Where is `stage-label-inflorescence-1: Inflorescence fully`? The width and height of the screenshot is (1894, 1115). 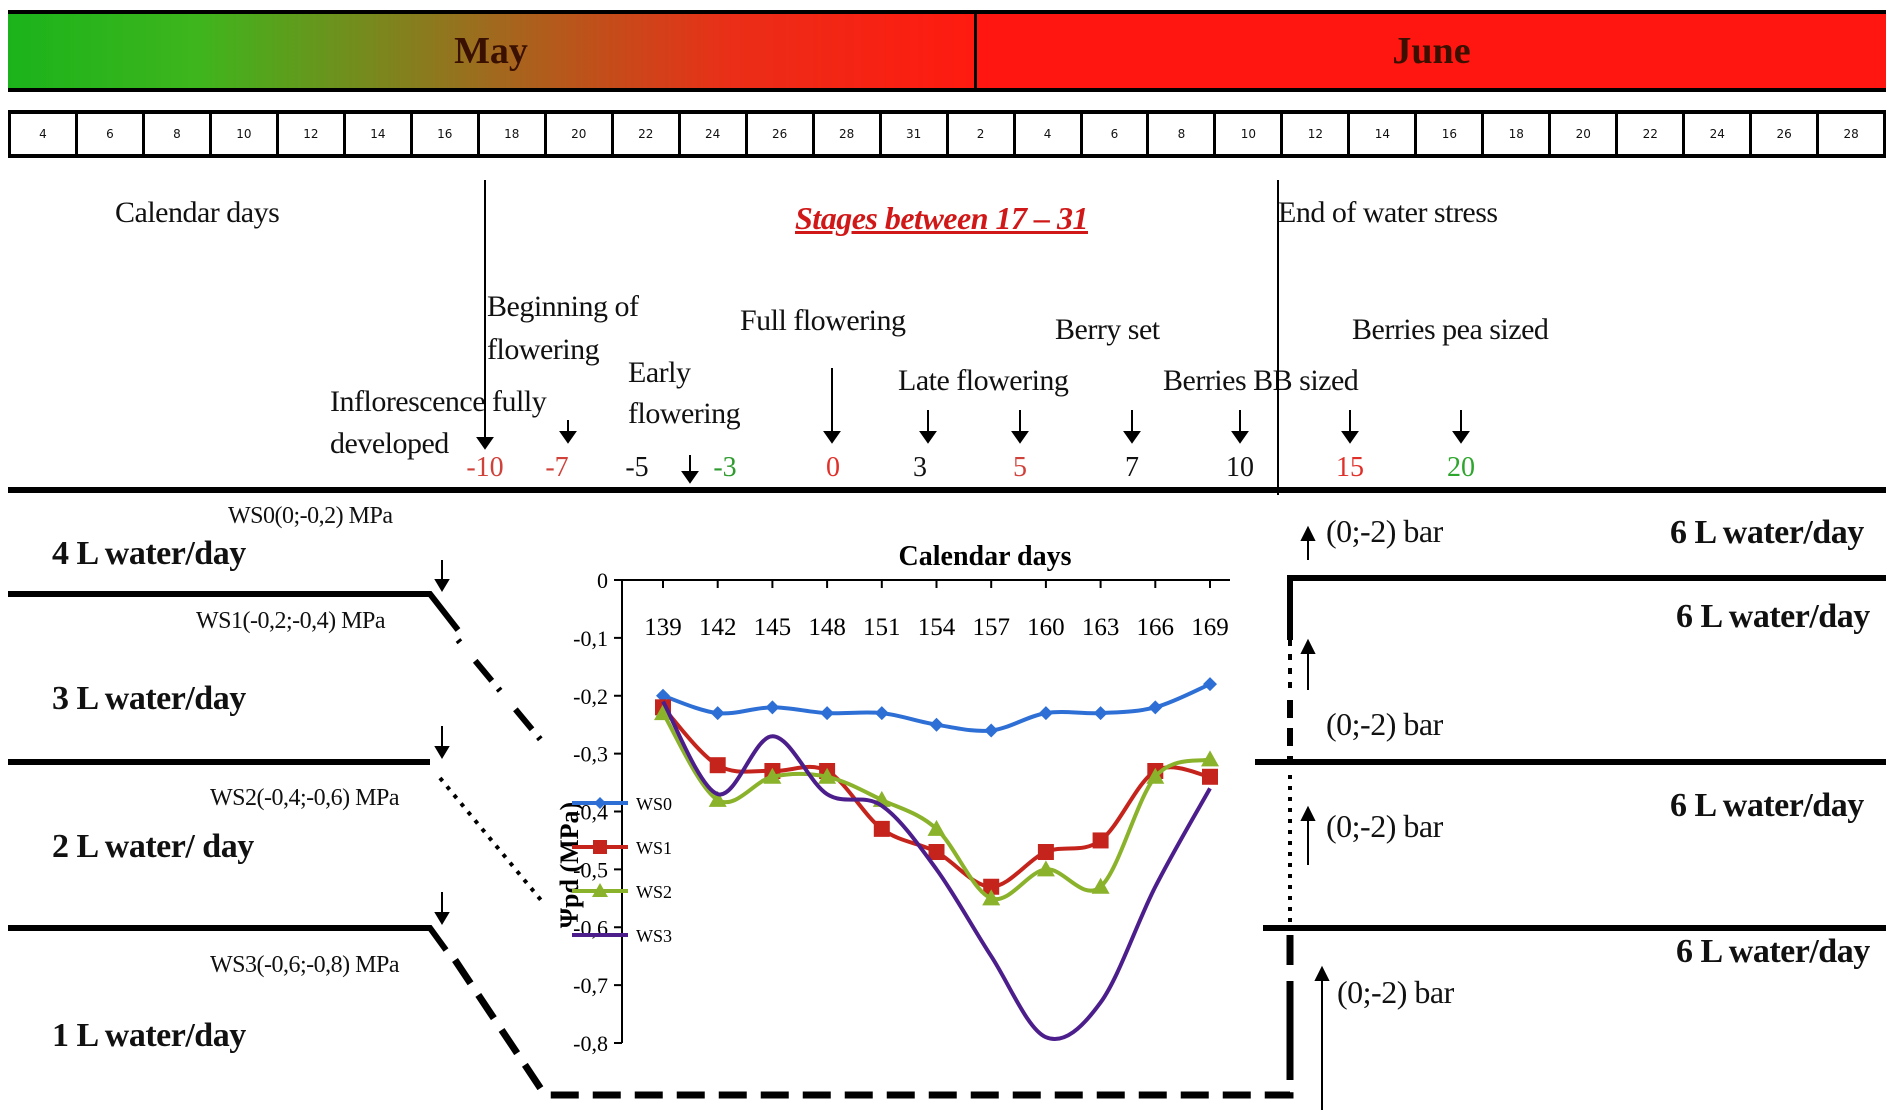
stage-label-inflorescence-1: Inflorescence fully is located at coordinates (438, 401).